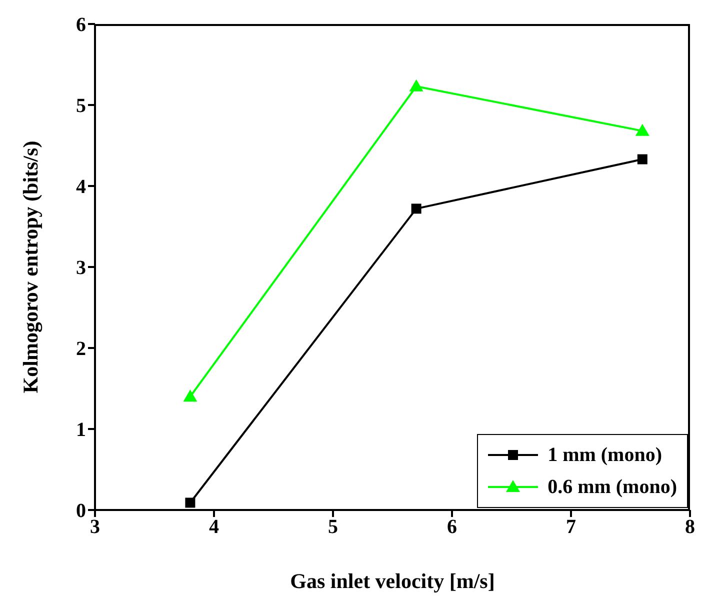  I want to click on y-tick-label: 1, so click(81, 430).